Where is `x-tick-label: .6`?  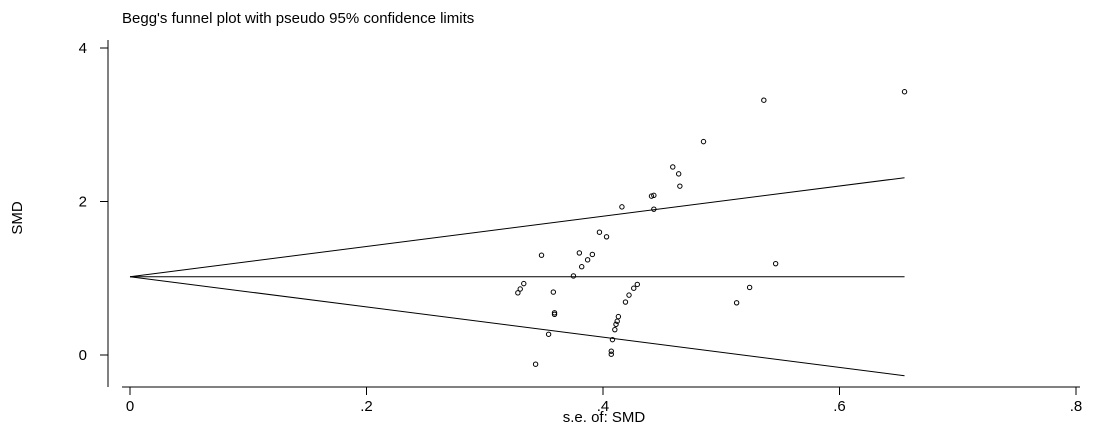 x-tick-label: .6 is located at coordinates (839, 406).